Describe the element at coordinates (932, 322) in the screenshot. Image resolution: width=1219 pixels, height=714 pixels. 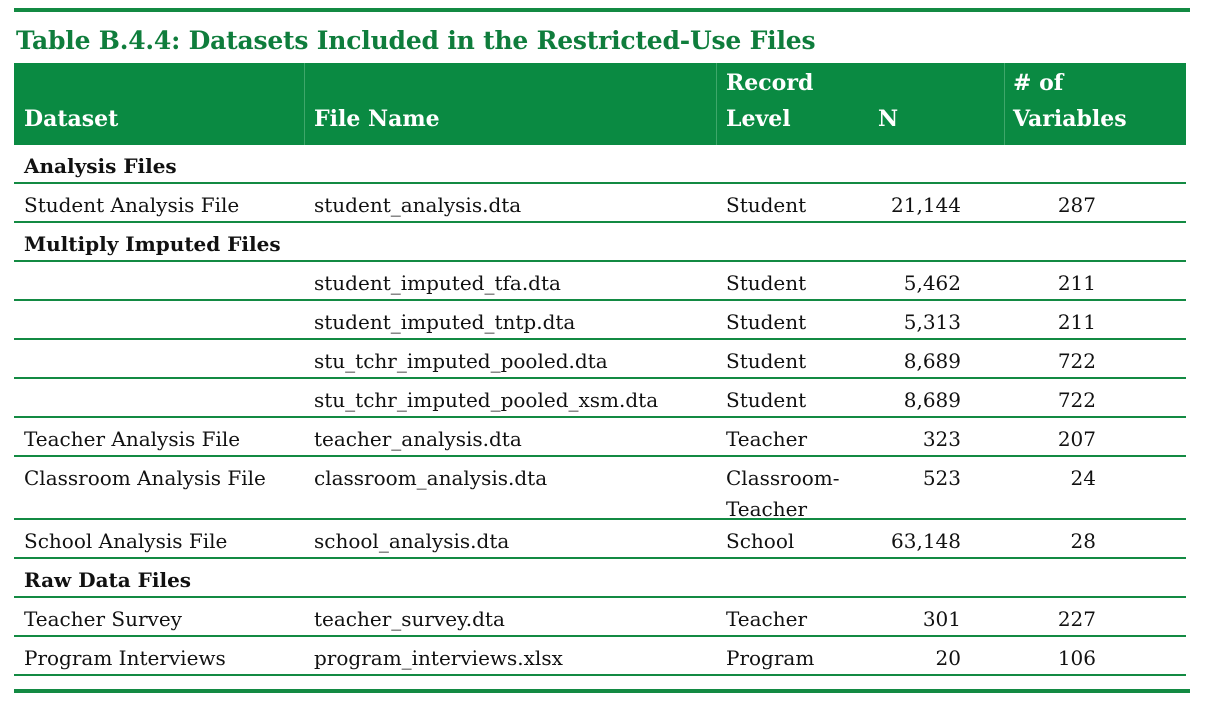
I see `n-cell: 5,313` at that location.